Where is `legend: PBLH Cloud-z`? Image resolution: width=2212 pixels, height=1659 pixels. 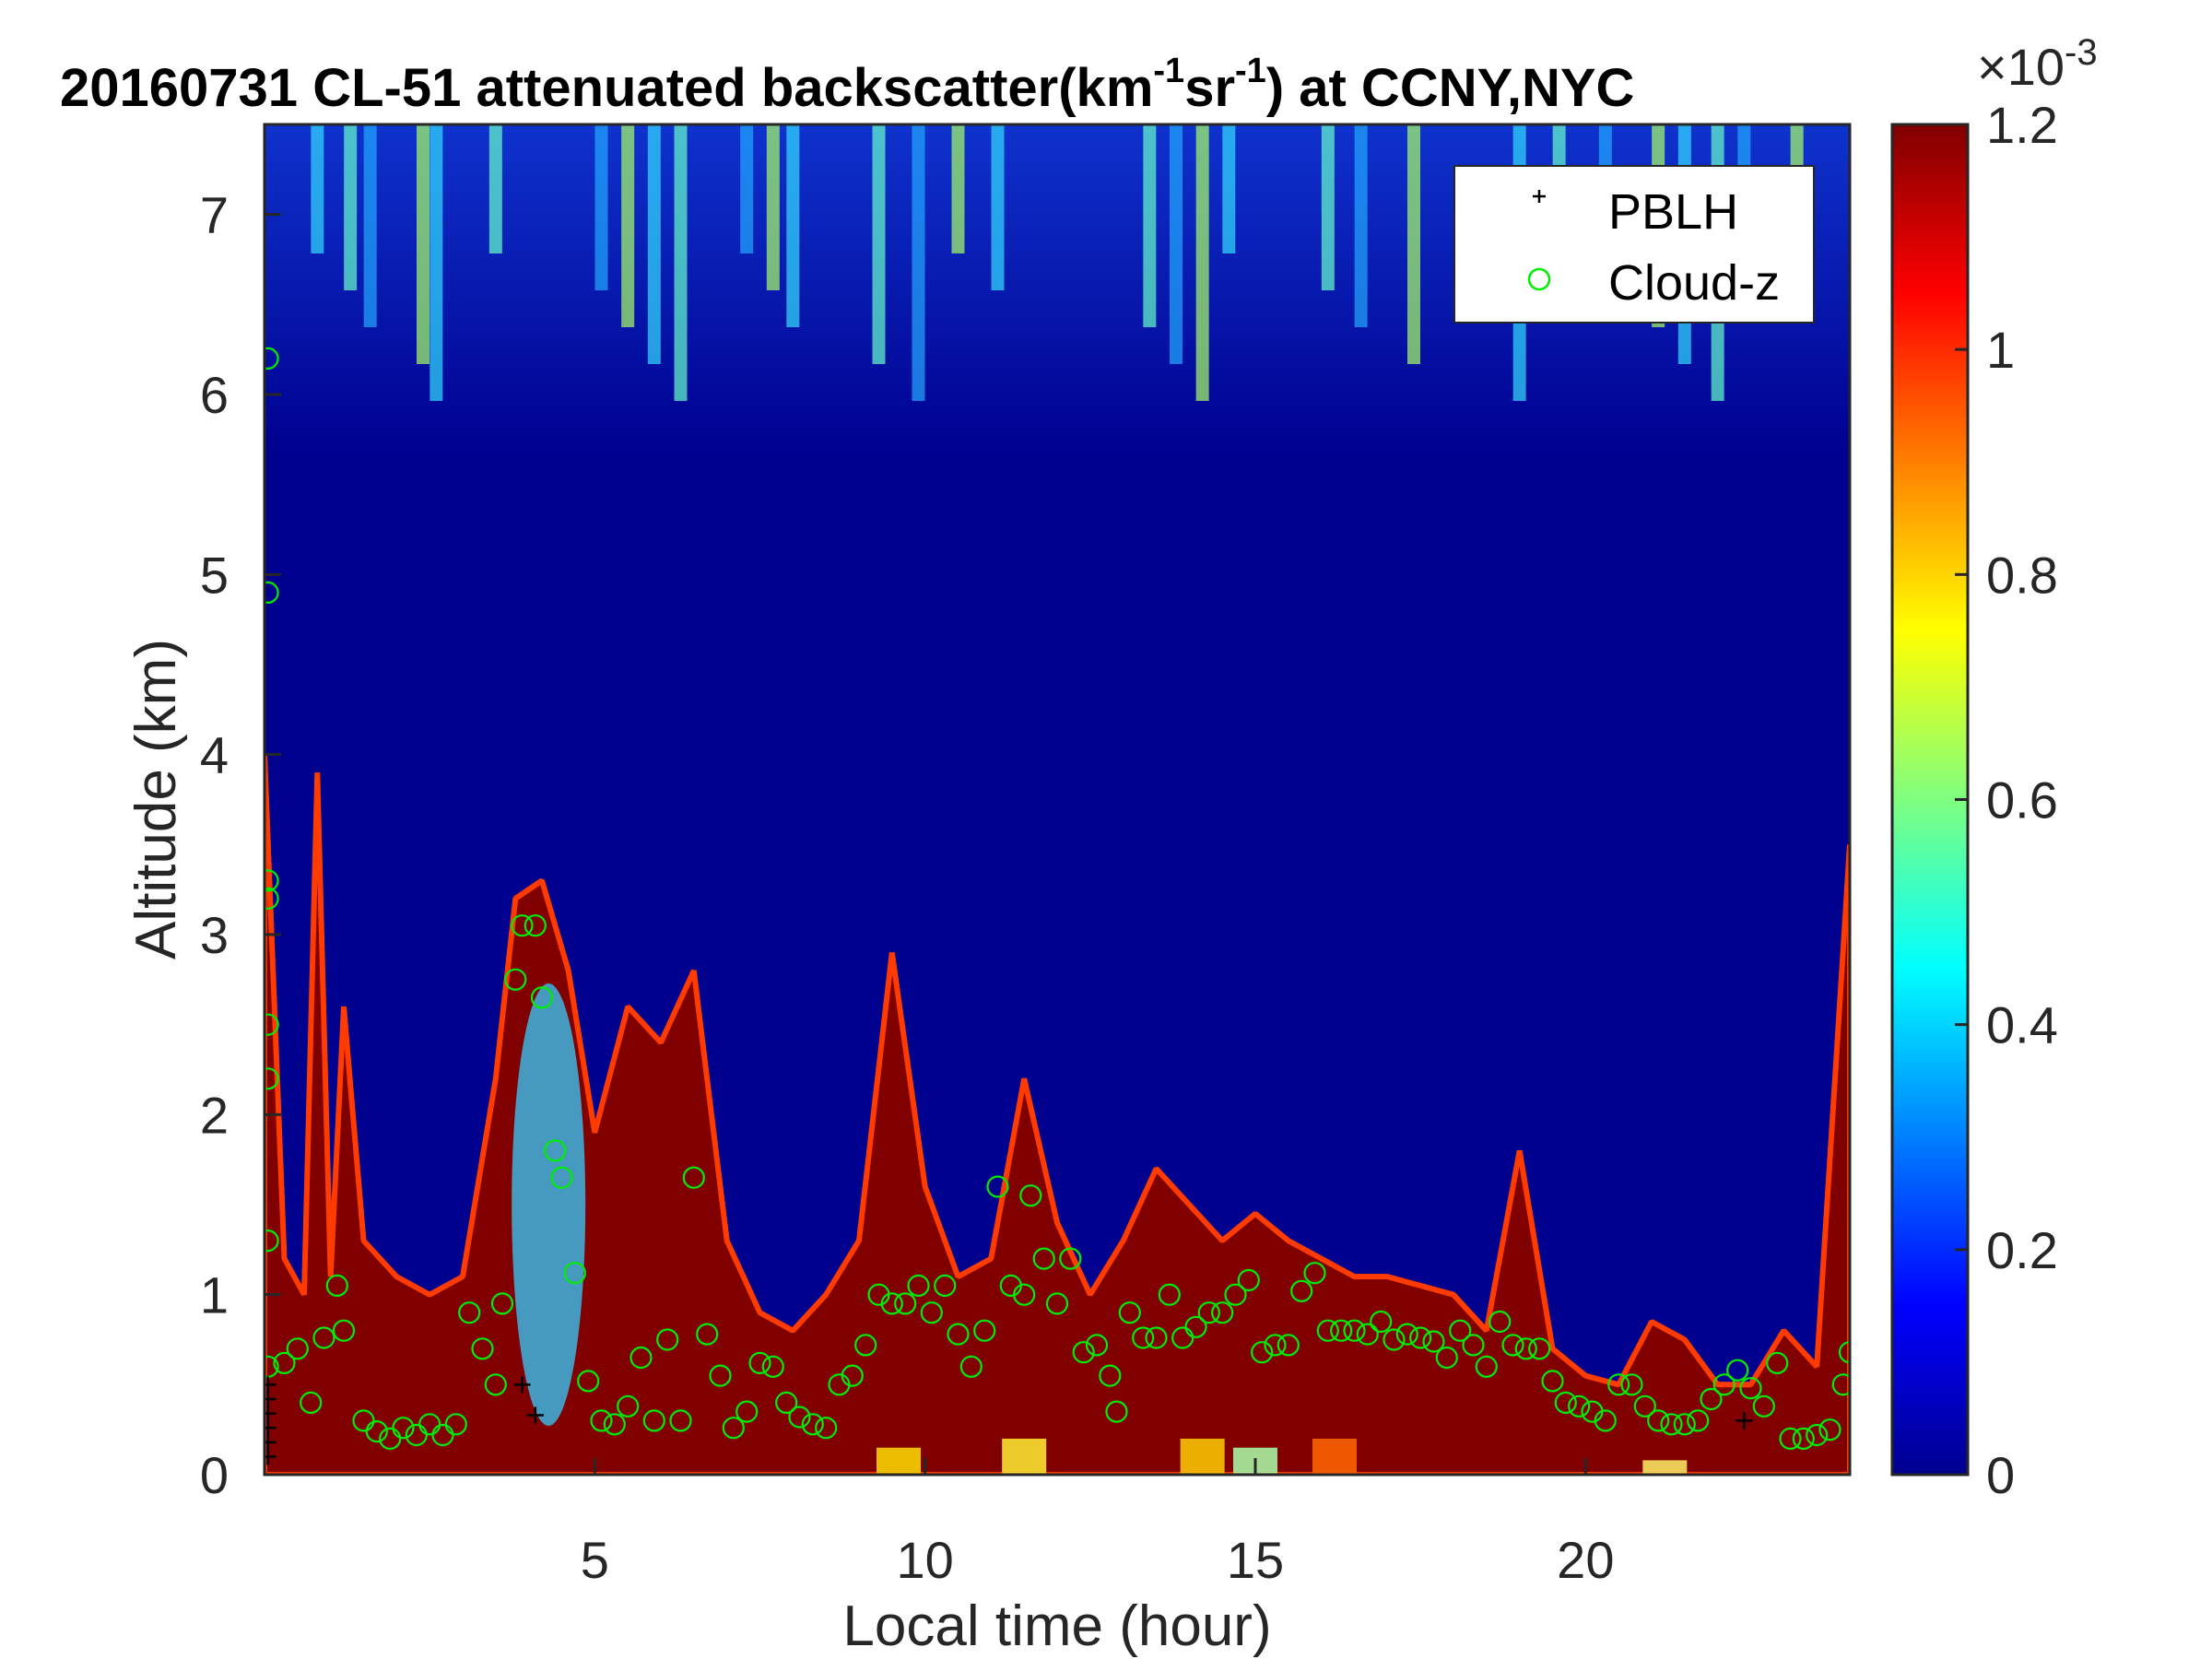 legend: PBLH Cloud-z is located at coordinates (1634, 244).